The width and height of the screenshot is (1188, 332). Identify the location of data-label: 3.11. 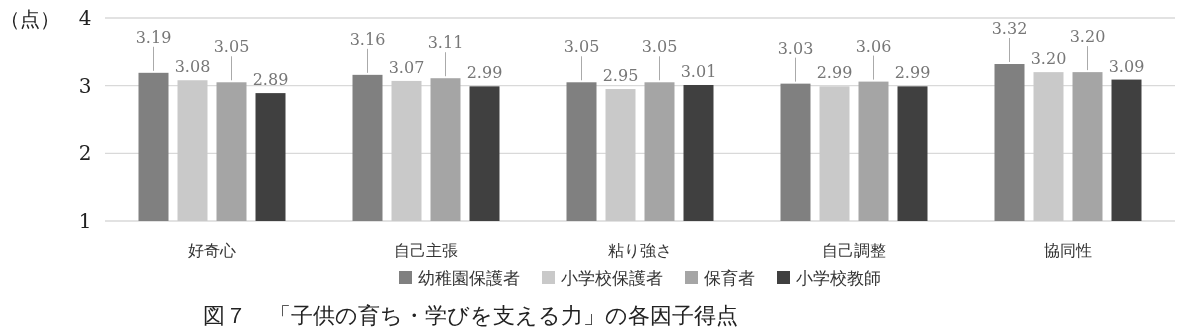
(445, 43).